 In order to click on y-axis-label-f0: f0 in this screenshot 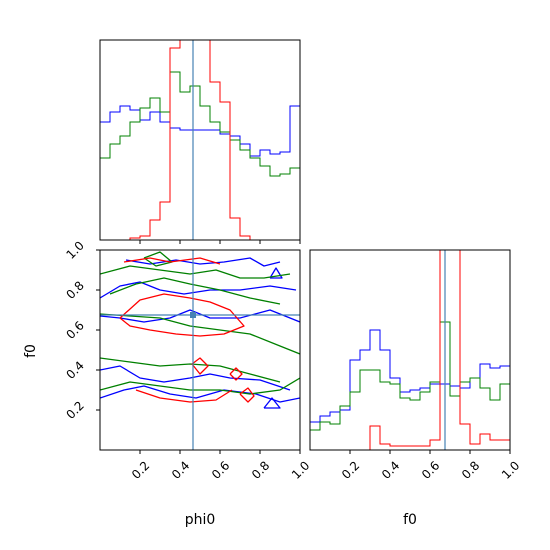, I will do `click(31, 351)`.